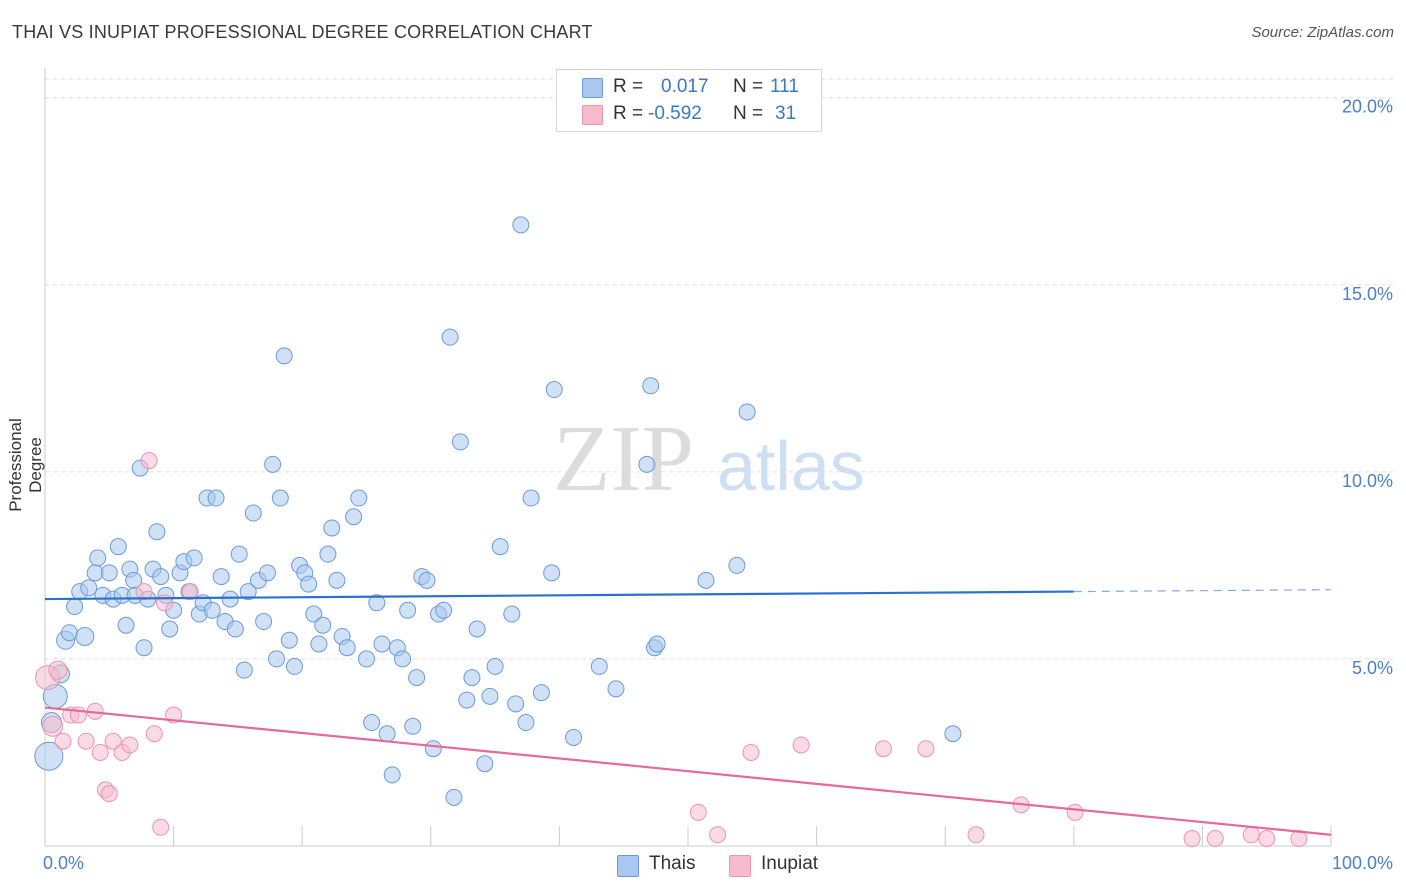 The height and width of the screenshot is (892, 1406). I want to click on watermark-atlas: atlas, so click(791, 466).